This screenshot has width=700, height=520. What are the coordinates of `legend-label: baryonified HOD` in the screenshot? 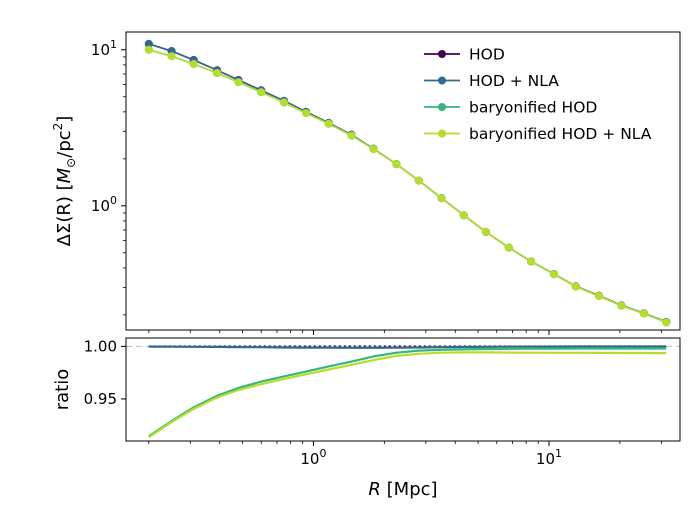 It's located at (533, 108).